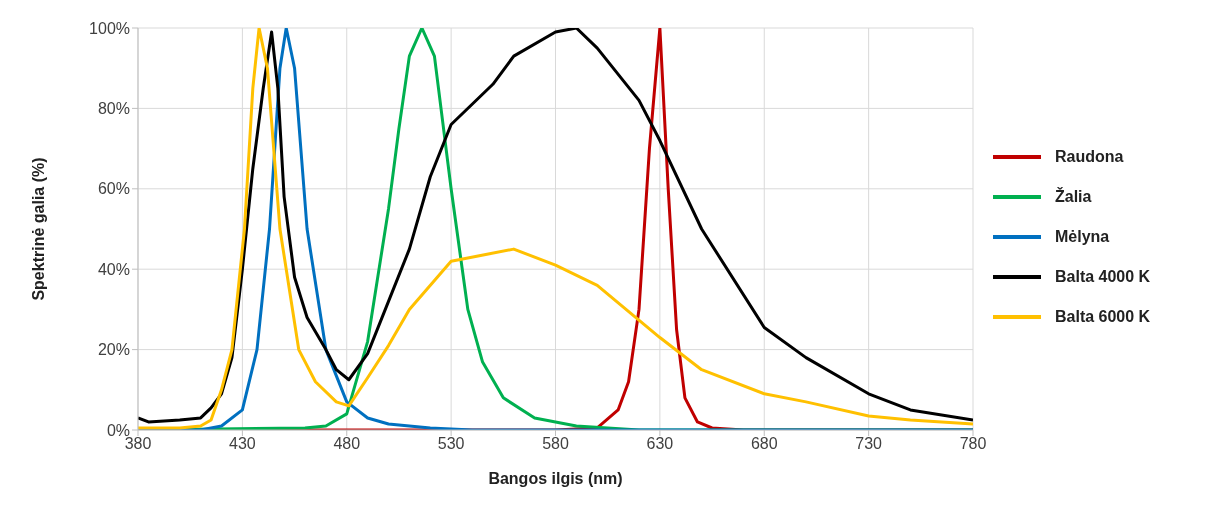 This screenshot has width=1208, height=505. I want to click on y-axis-title: Spektrinė galia (%), so click(38, 229).